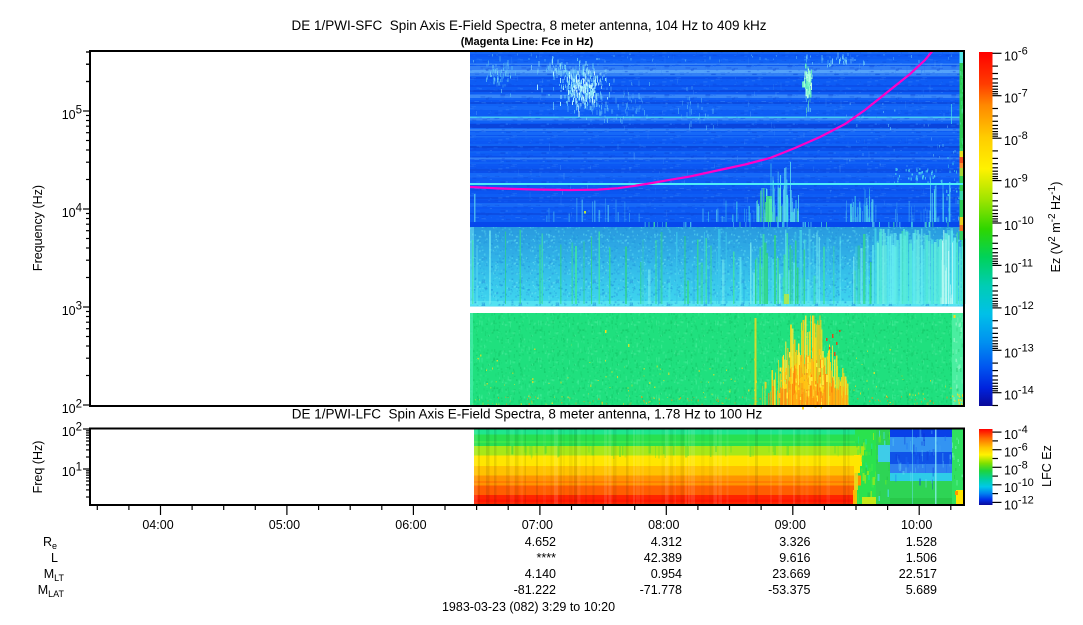 The width and height of the screenshot is (1083, 625). Describe the element at coordinates (410, 525) in the screenshot. I see `svg-text: 06:00` at that location.